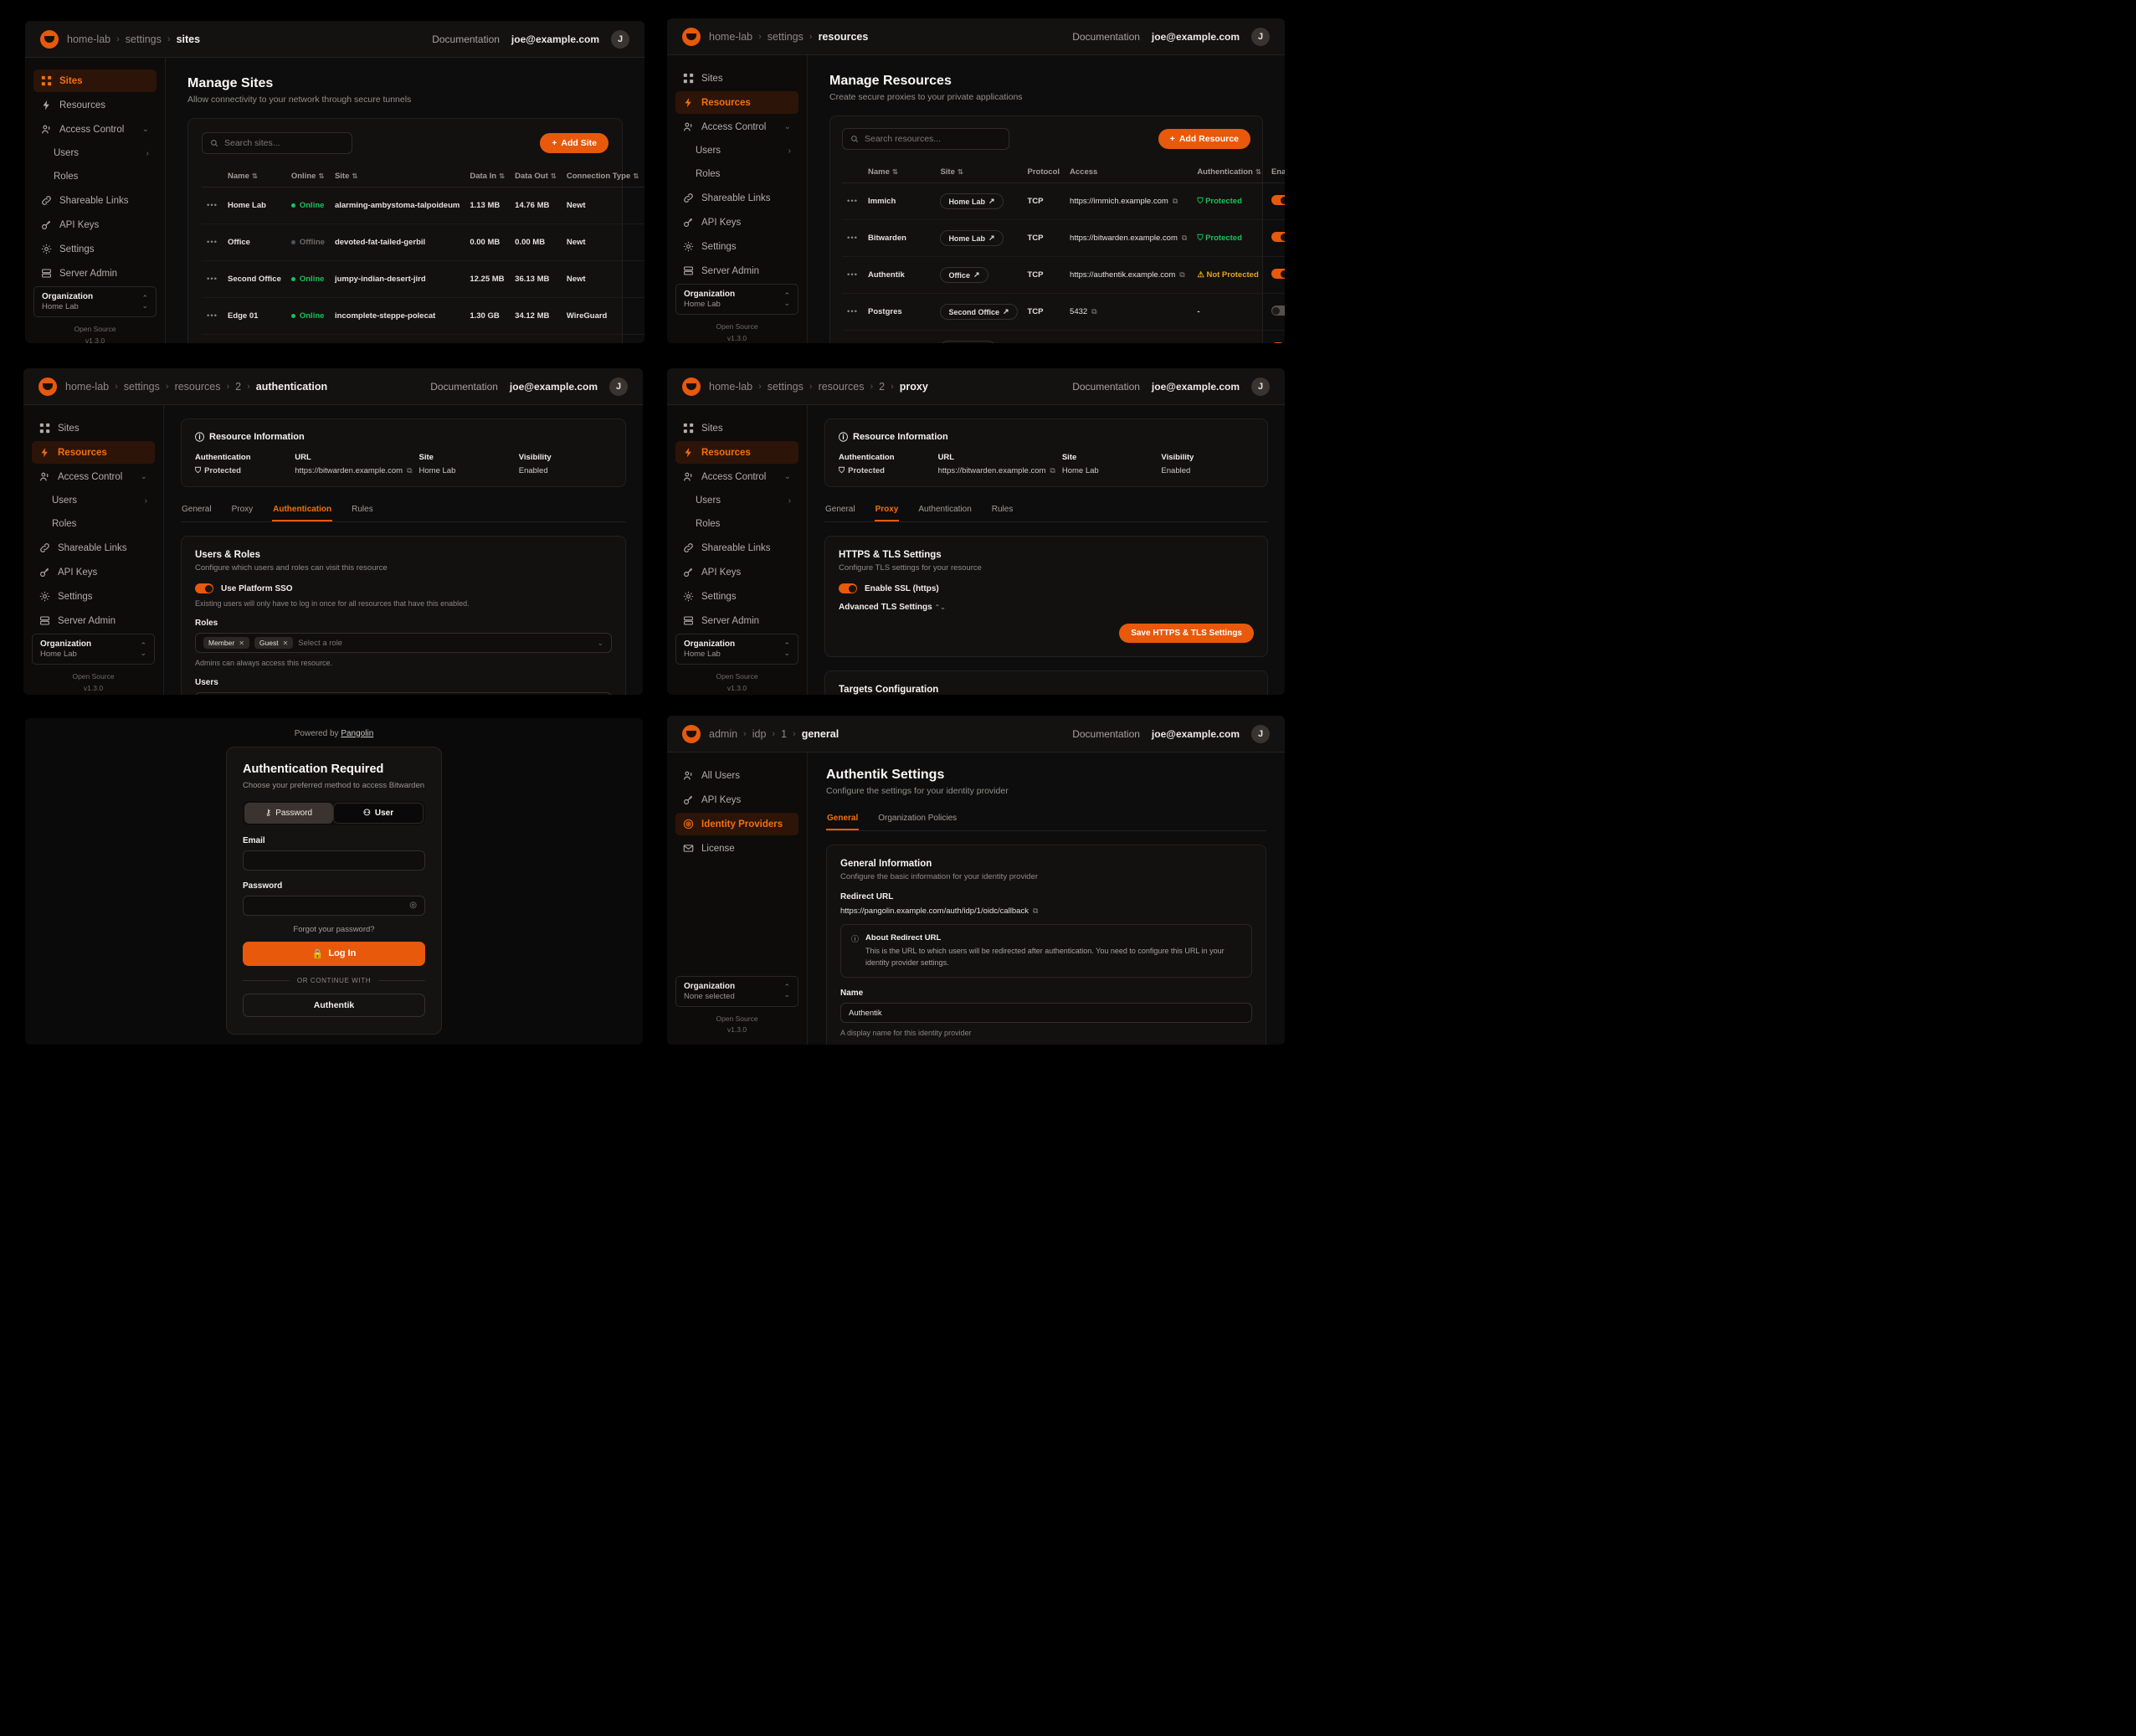 Image resolution: width=2136 pixels, height=1736 pixels. Describe the element at coordinates (737, 775) in the screenshot. I see `sidebar-item-all-users: All Users` at that location.